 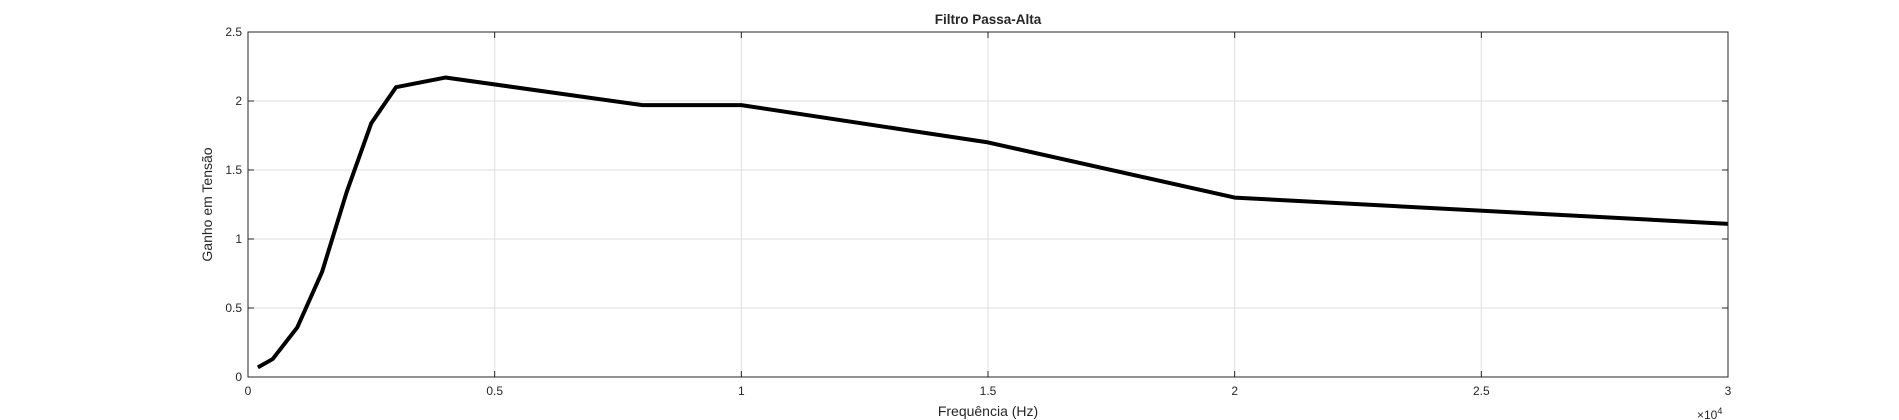 What do you see at coordinates (988, 19) in the screenshot?
I see `chart-title: Filtro Passa-Alta` at bounding box center [988, 19].